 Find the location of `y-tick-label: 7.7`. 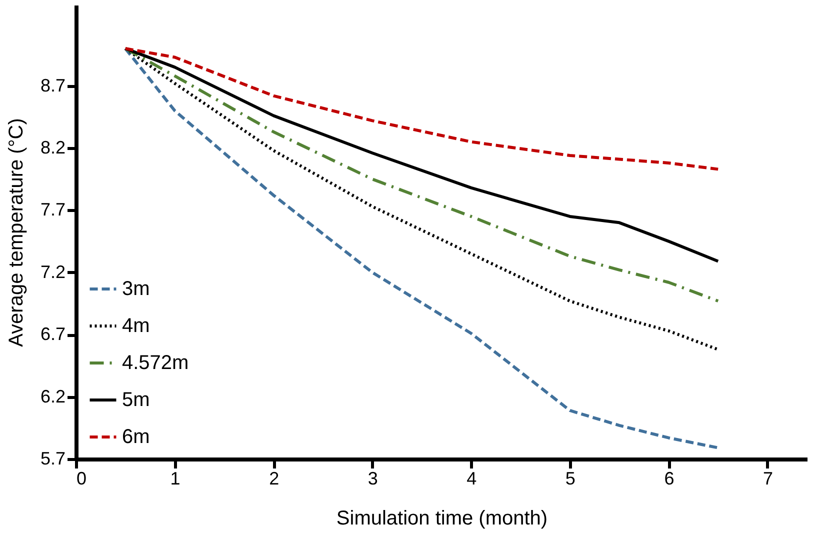

y-tick-label: 7.7 is located at coordinates (53, 210).